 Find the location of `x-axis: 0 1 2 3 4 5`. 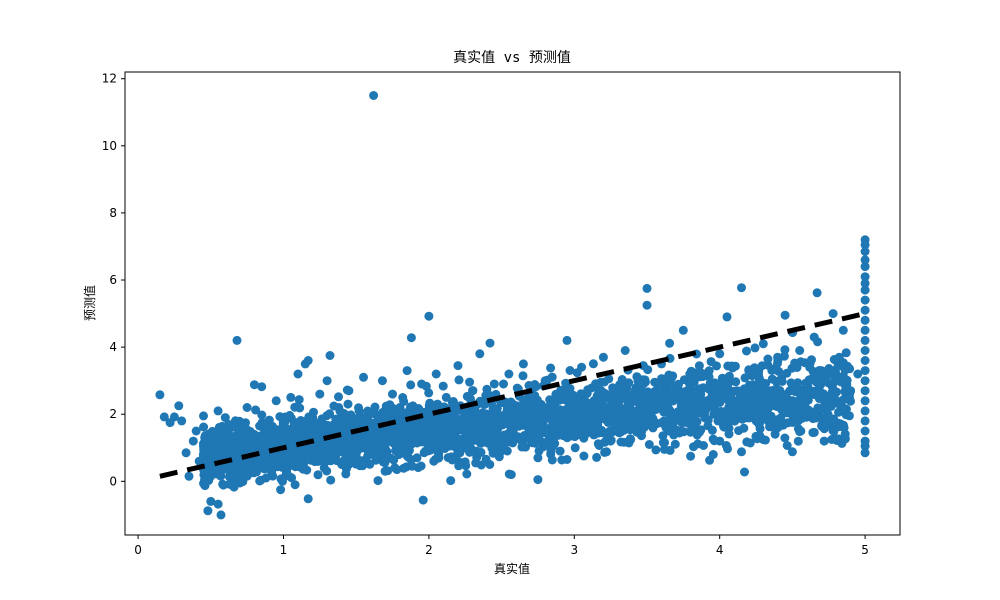

x-axis: 0 1 2 3 4 5 is located at coordinates (501, 546).